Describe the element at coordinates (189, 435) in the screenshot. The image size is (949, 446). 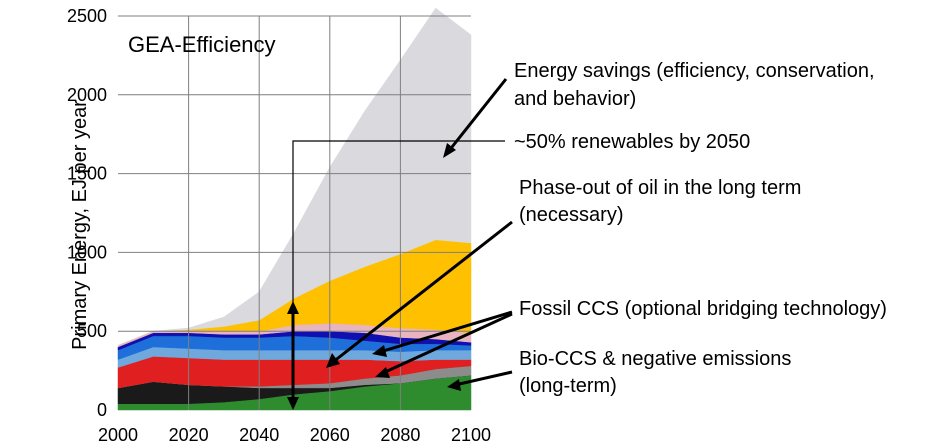
I see `x-tick-label: 2020` at that location.